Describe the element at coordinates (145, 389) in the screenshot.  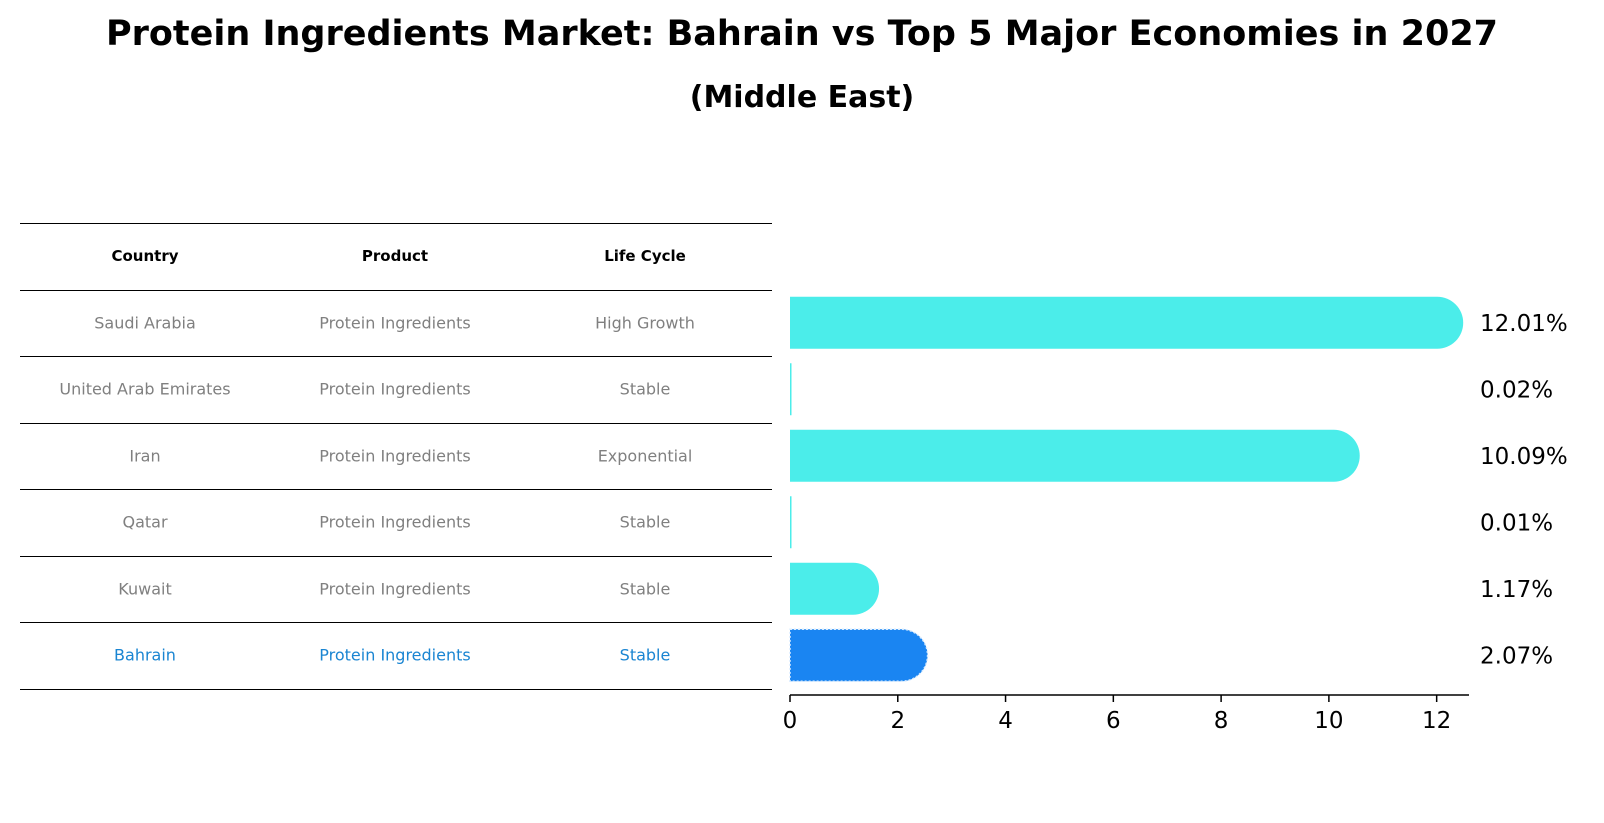
I see `cell-country: United Arab Emirates` at that location.